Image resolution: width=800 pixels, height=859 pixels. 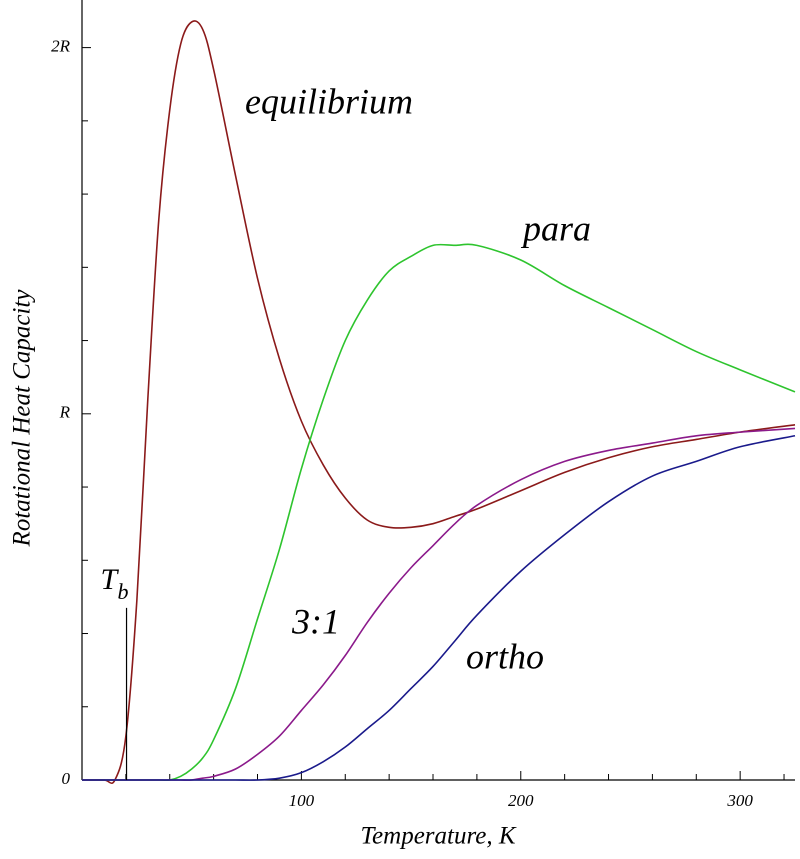 What do you see at coordinates (315, 621) in the screenshot?
I see `series-label: 3:1` at bounding box center [315, 621].